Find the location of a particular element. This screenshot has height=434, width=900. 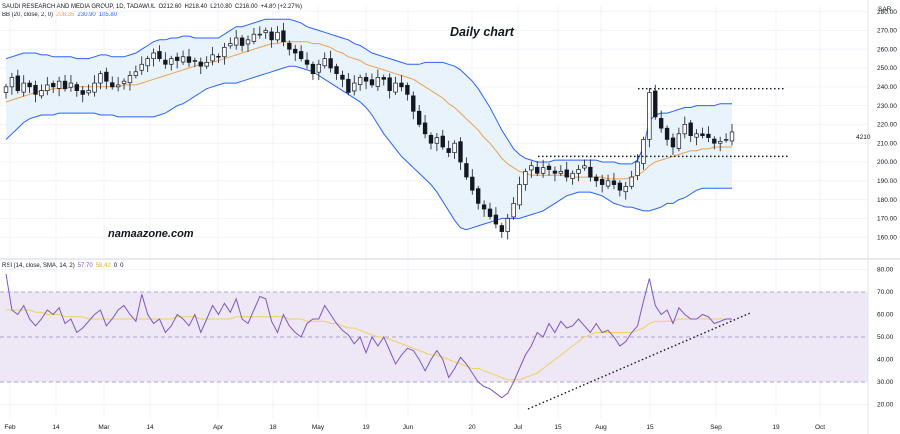

price-tick-label: 260.00 is located at coordinates (887, 49).